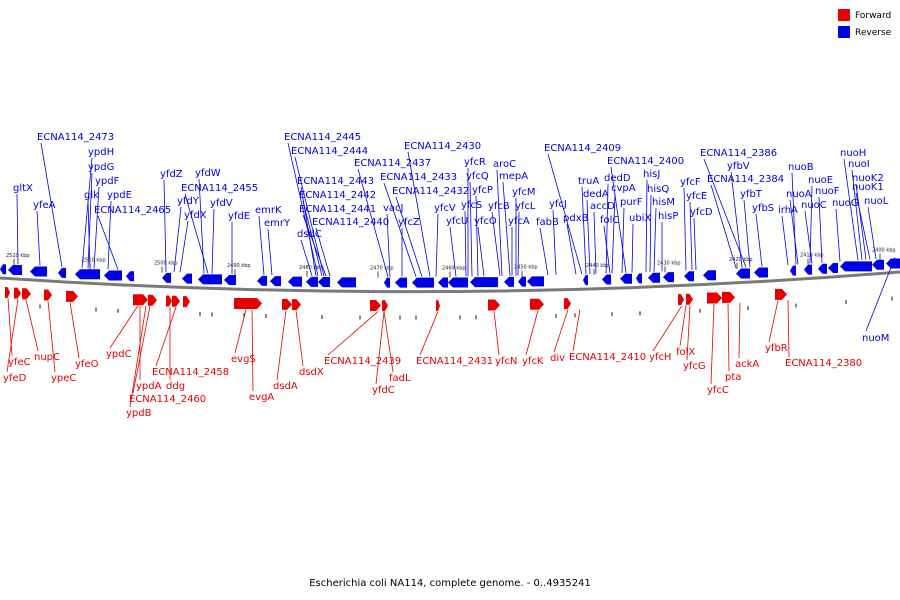  Describe the element at coordinates (745, 179) in the screenshot. I see `reverse-gene-label: ECNA114_2384` at that location.